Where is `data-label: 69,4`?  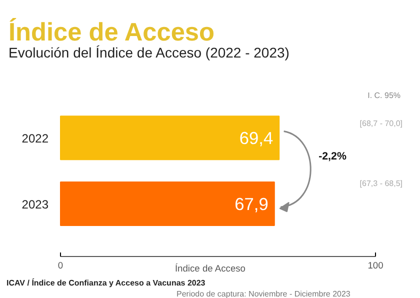 data-label: 69,4 is located at coordinates (256, 138).